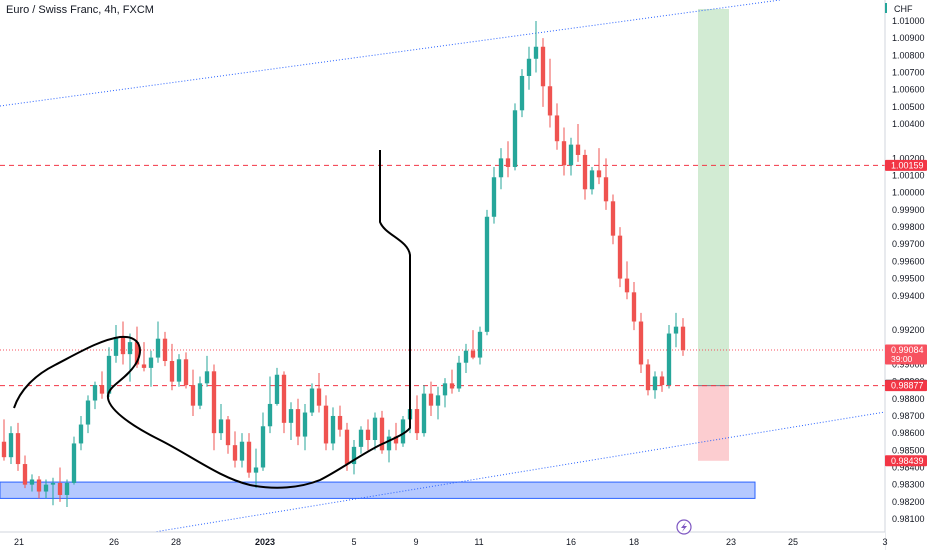 The height and width of the screenshot is (550, 932). Describe the element at coordinates (908, 55) in the screenshot. I see `price-tick-label: 1.00800` at that location.